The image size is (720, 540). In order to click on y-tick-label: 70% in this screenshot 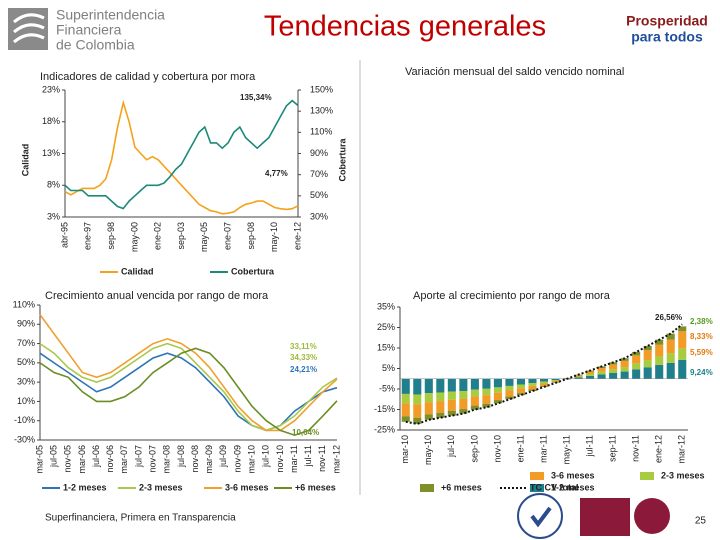, I will do `click(26, 343)`.